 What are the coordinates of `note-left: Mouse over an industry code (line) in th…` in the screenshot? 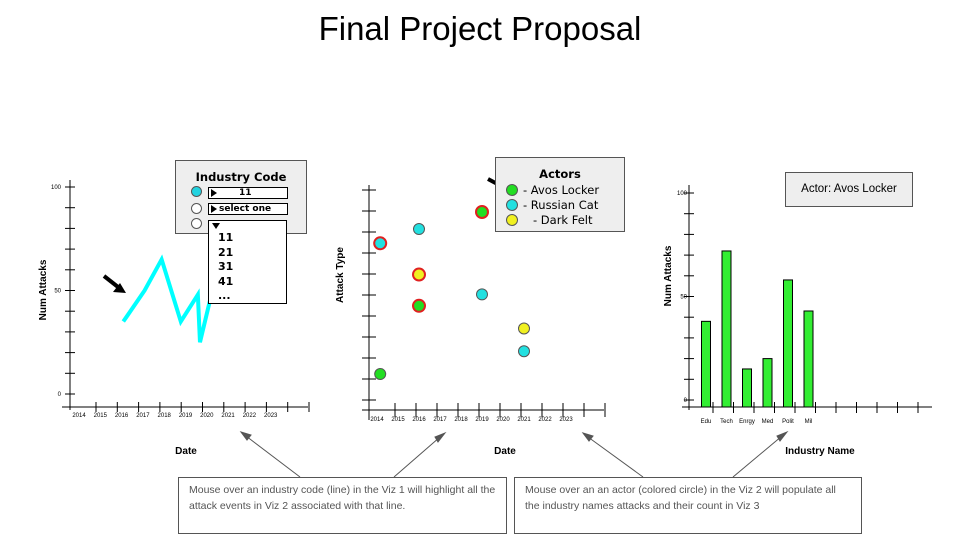 It's located at (342, 505).